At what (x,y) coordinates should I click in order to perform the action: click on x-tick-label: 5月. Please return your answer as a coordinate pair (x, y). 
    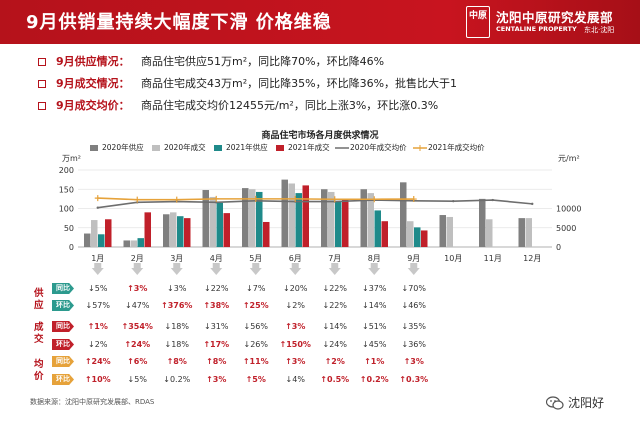
    Looking at the image, I should click on (255, 258).